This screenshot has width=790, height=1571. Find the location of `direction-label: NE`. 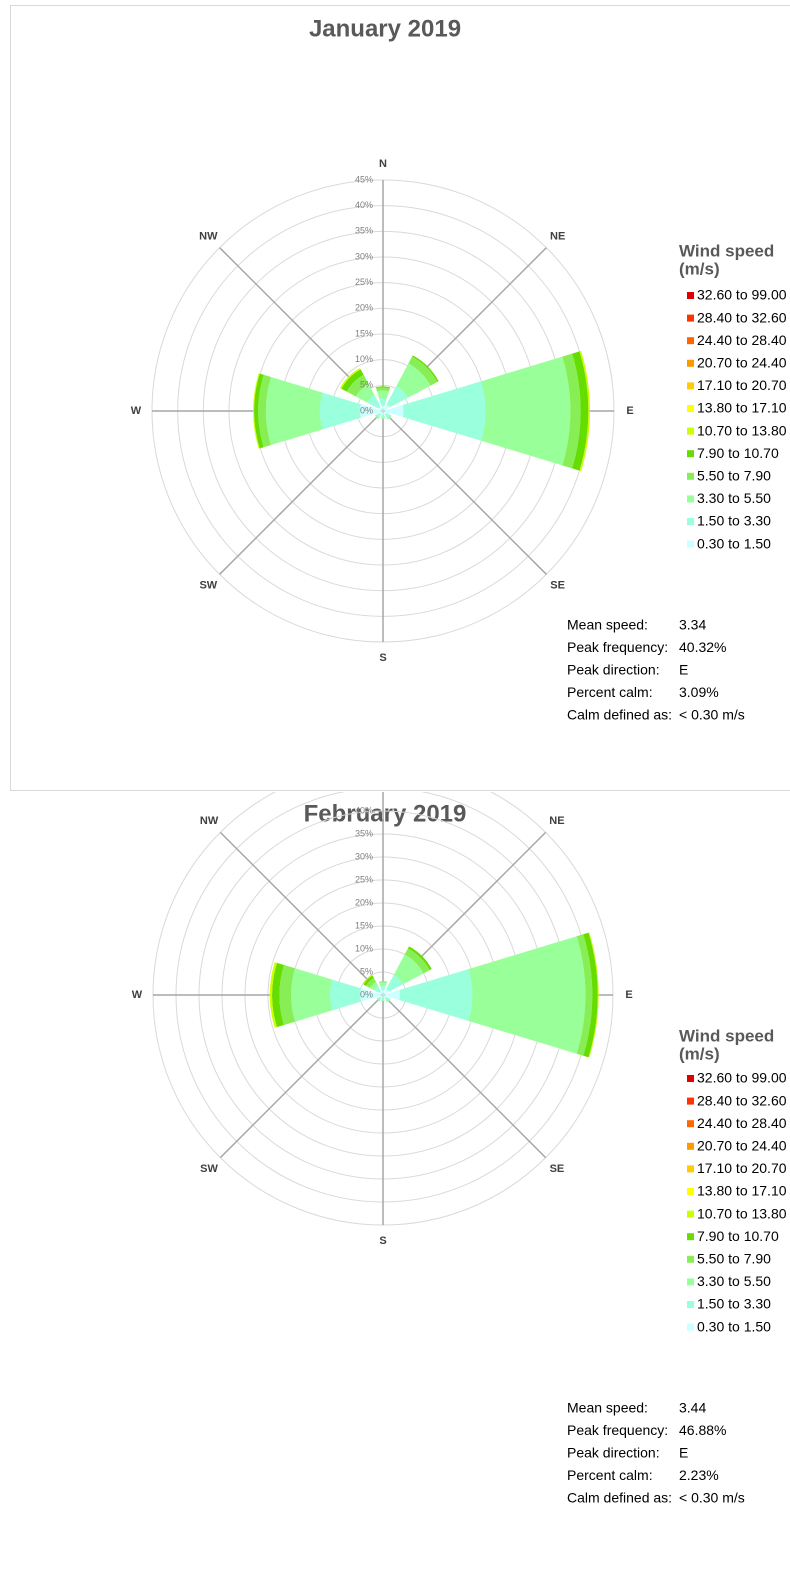

direction-label: NE is located at coordinates (556, 821).